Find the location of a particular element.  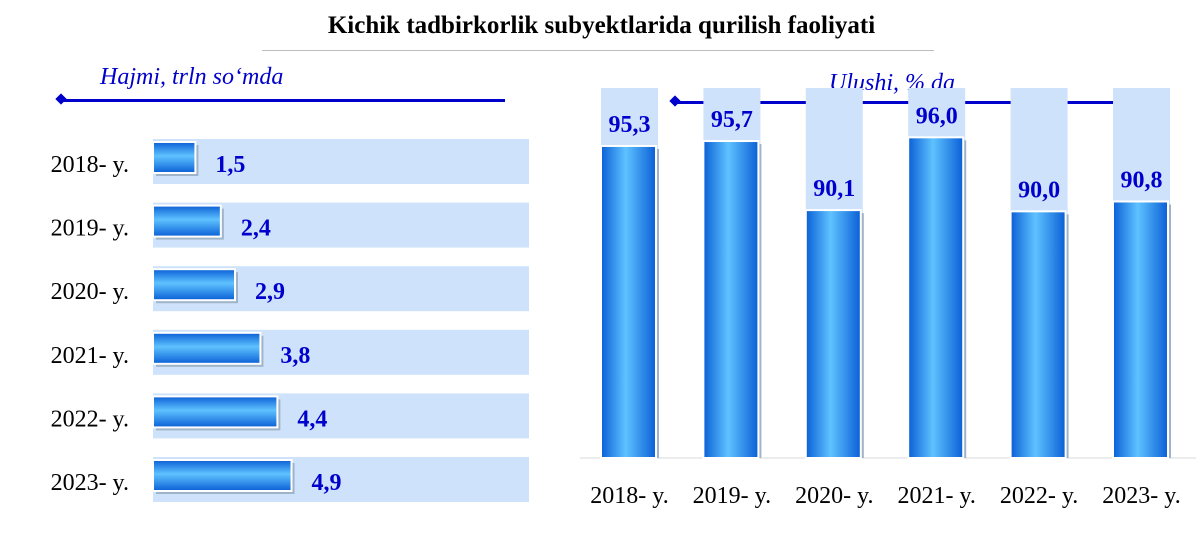

left-category-label-0: 2018- y. is located at coordinates (90, 165).